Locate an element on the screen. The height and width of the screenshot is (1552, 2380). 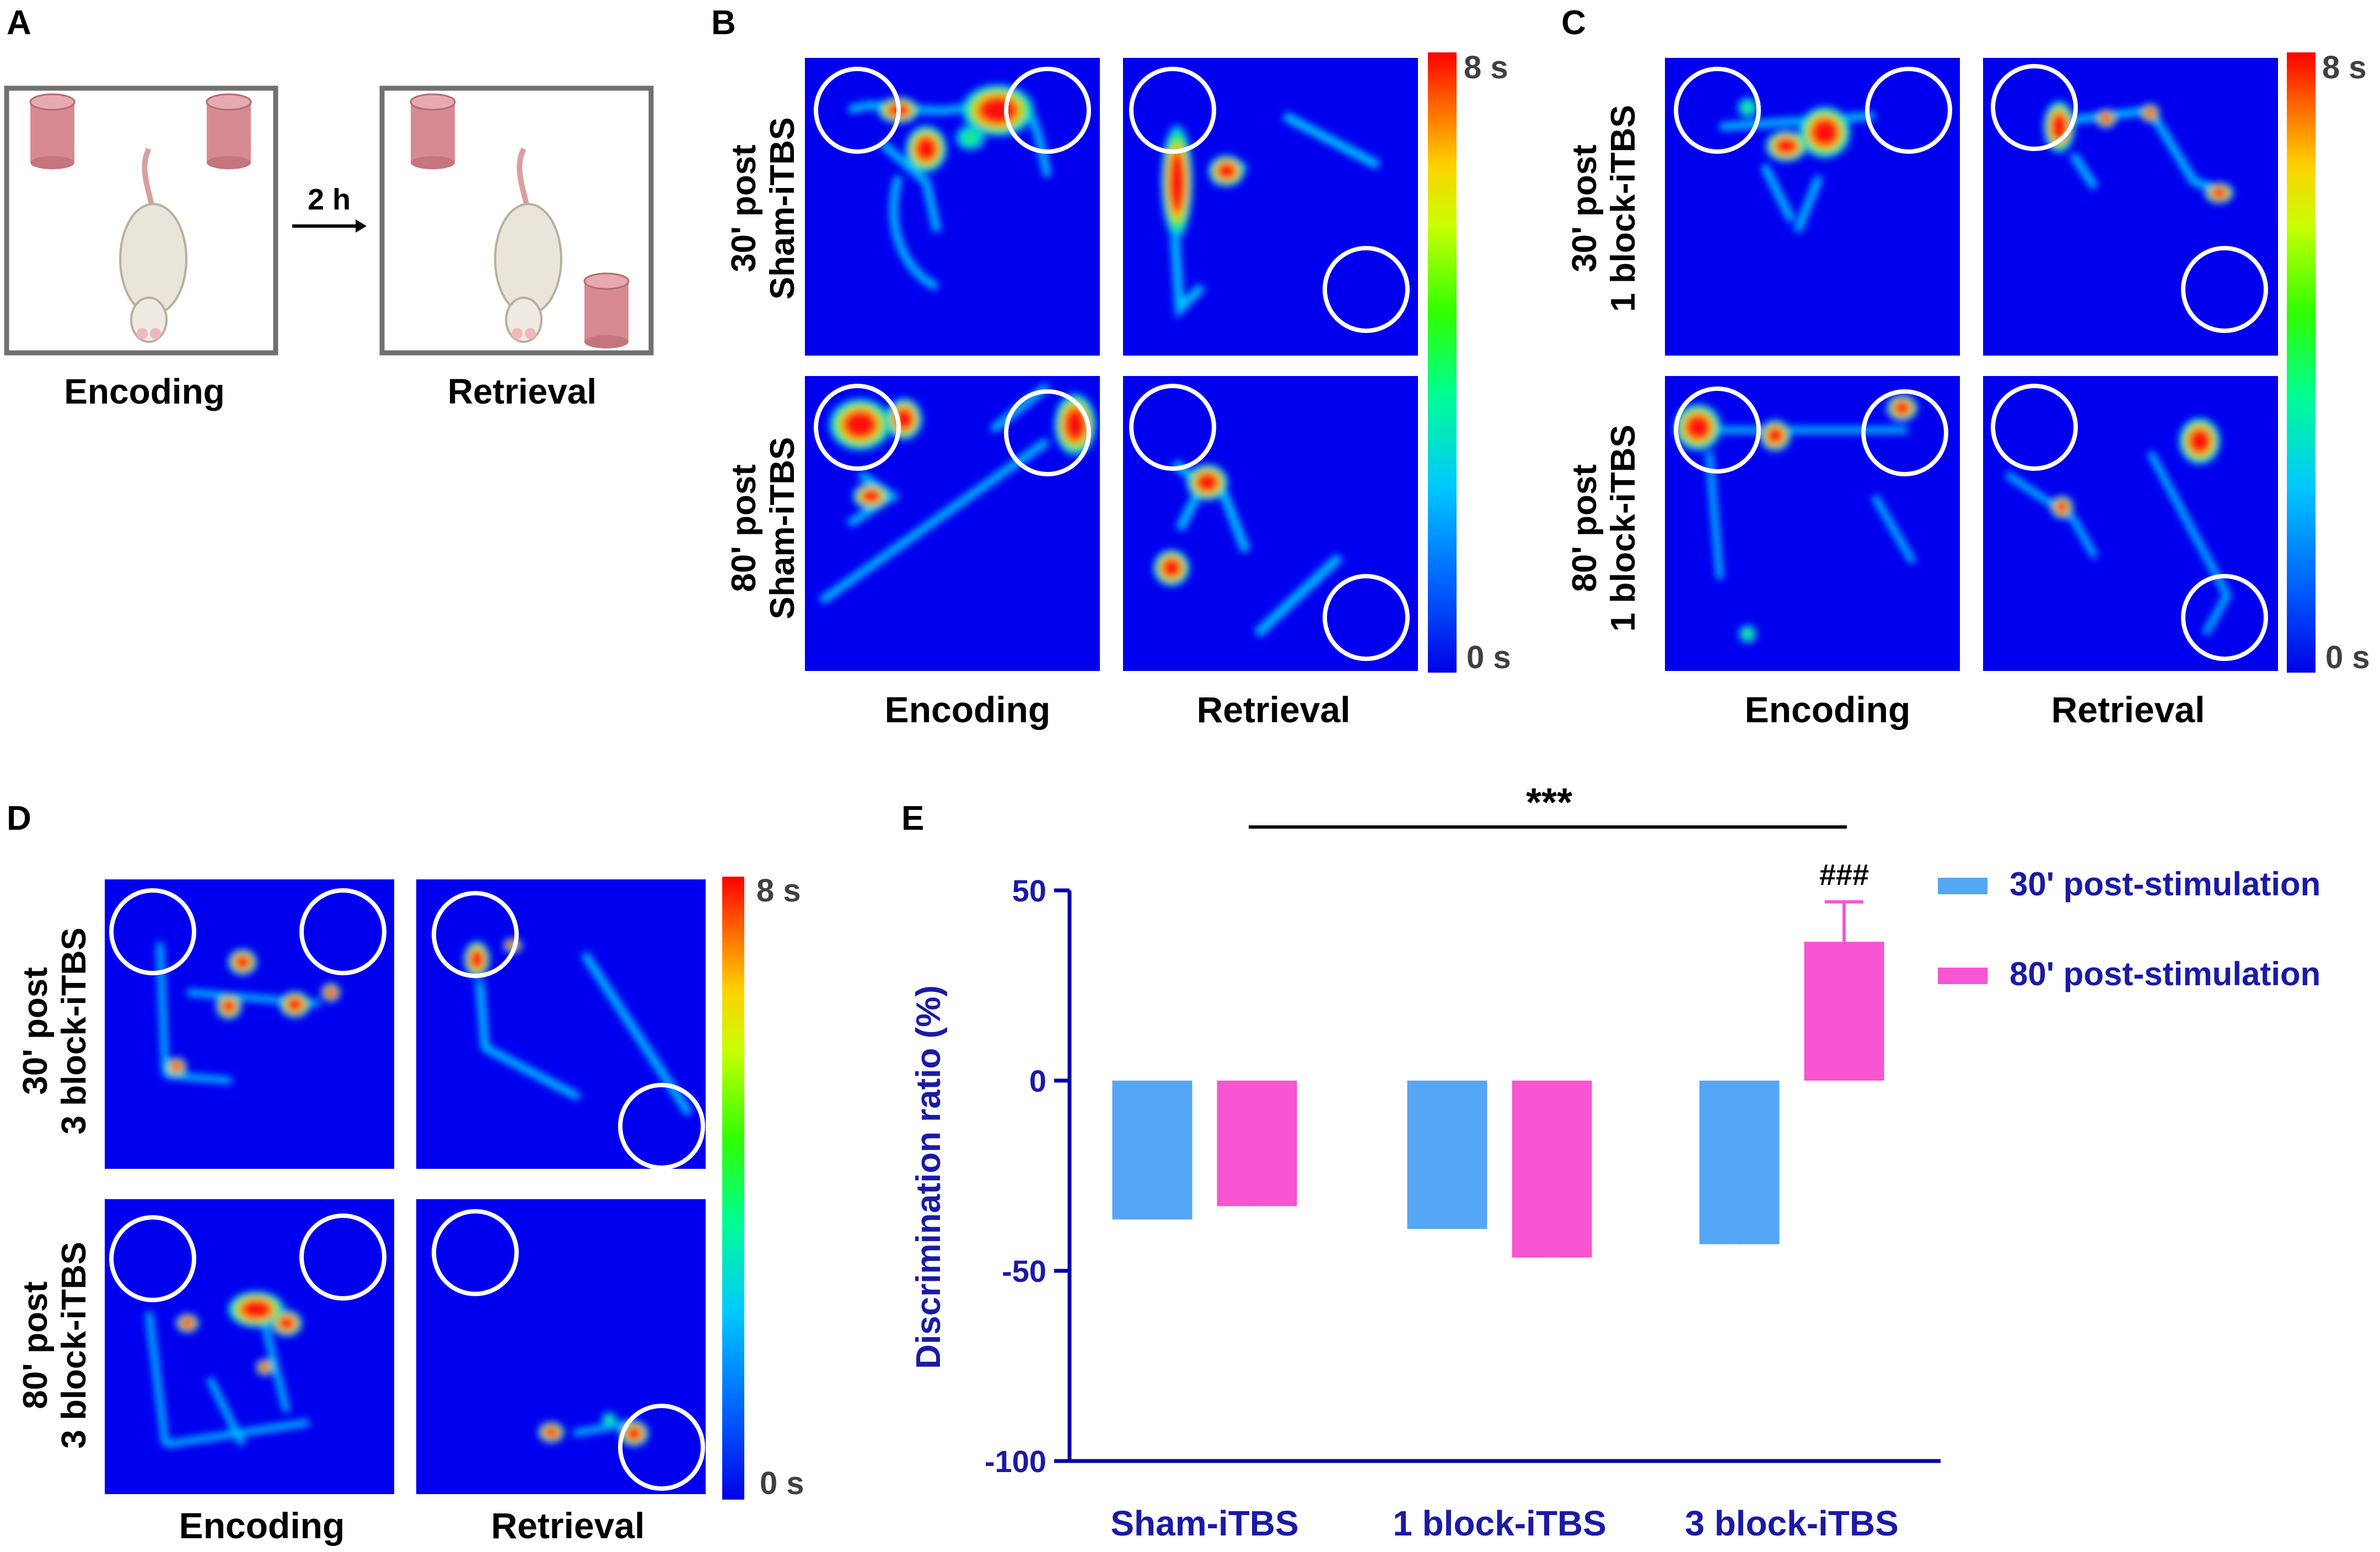
row-label-80-post: 80' post Sham-iTBS is located at coordinates (764, 528).